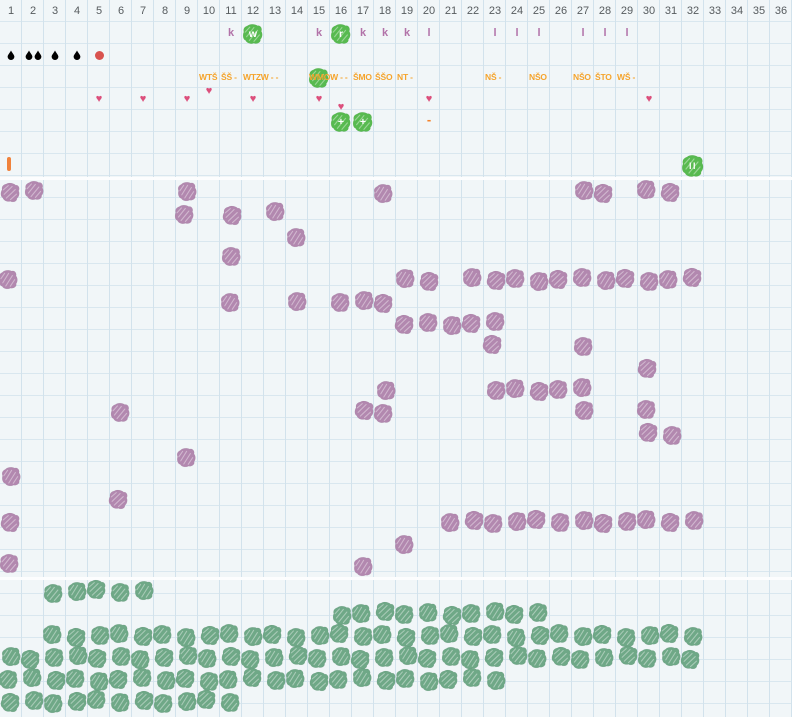 The height and width of the screenshot is (717, 792). I want to click on pasture-label: ŠMO, so click(362, 77).